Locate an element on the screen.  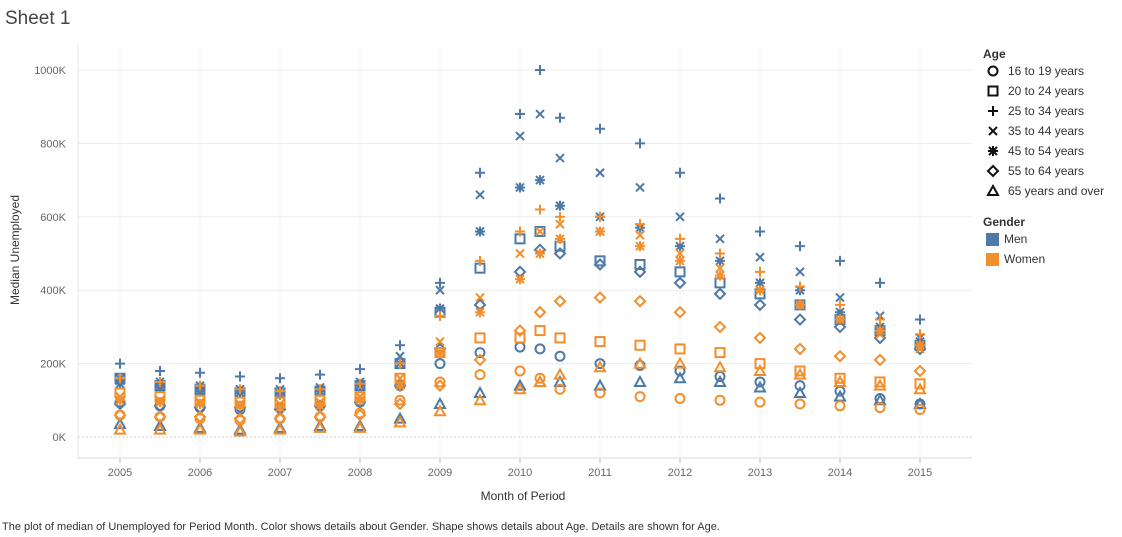
square-glyph is located at coordinates (993, 91).